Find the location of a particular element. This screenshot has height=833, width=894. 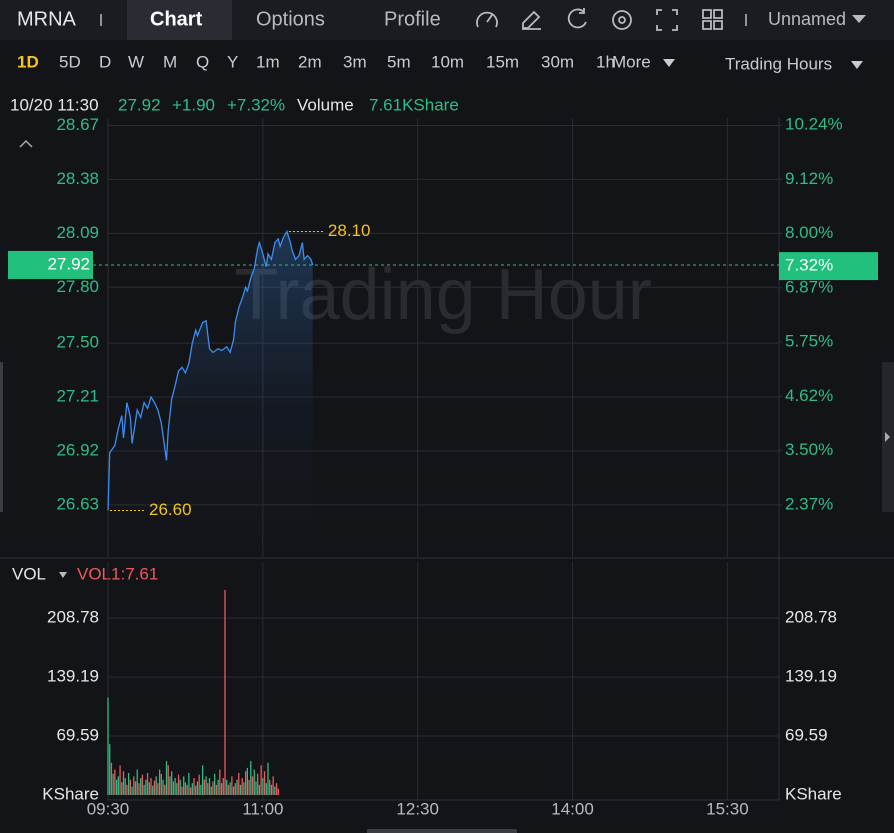

scroll-handle is located at coordinates (442, 831).